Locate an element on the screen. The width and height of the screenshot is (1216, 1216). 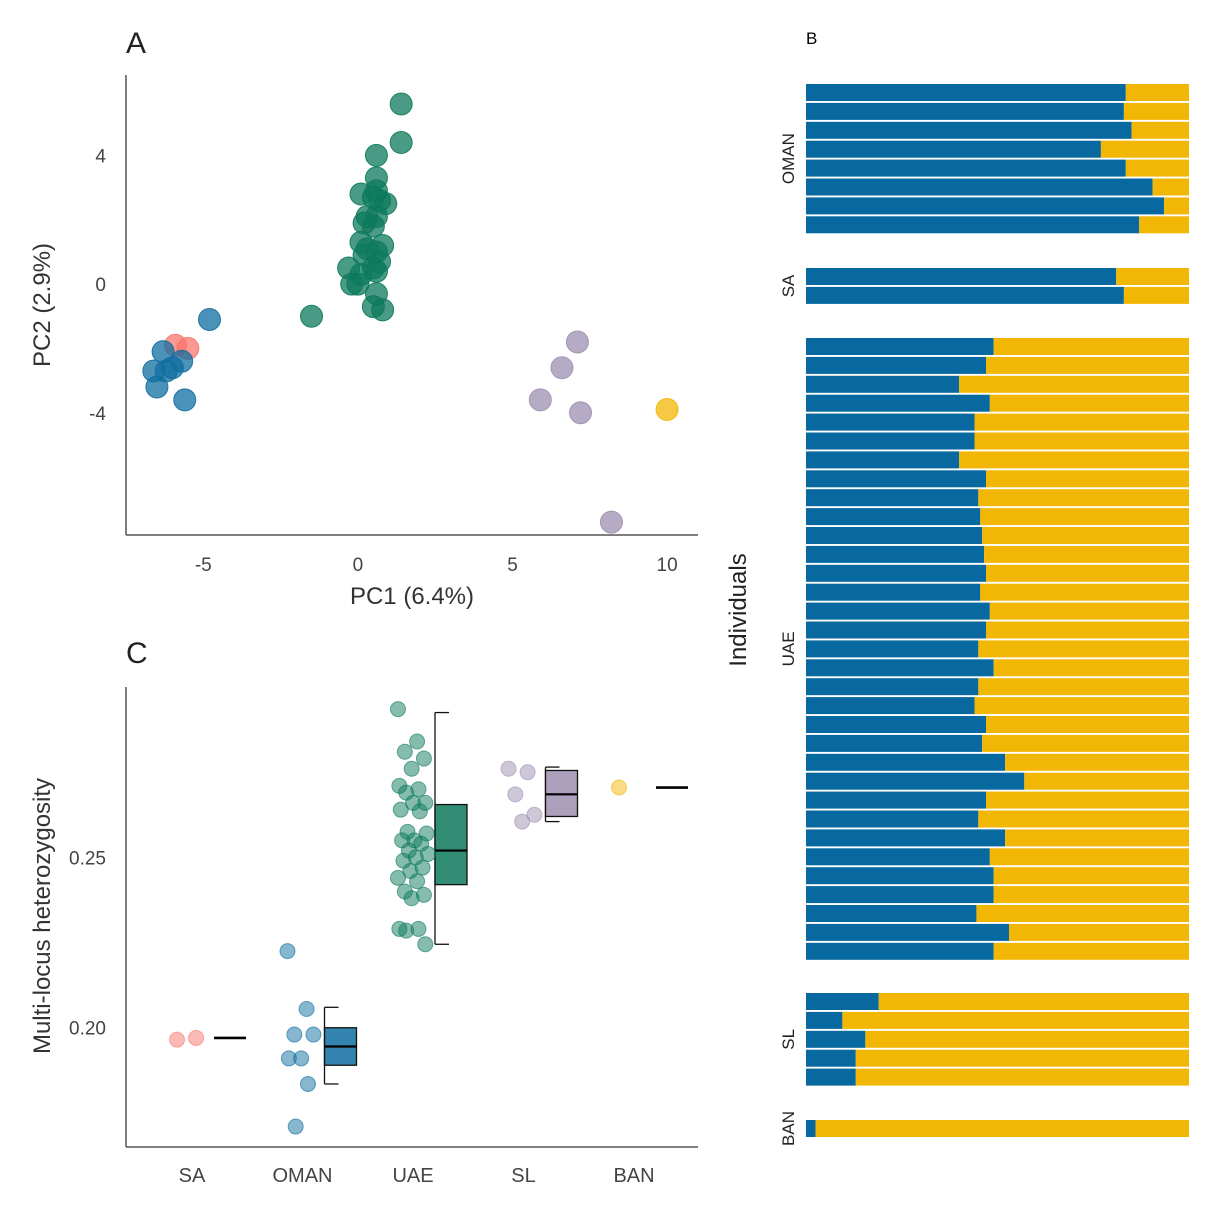
panel-a-x-tick-label: 5 is located at coordinates (512, 565).